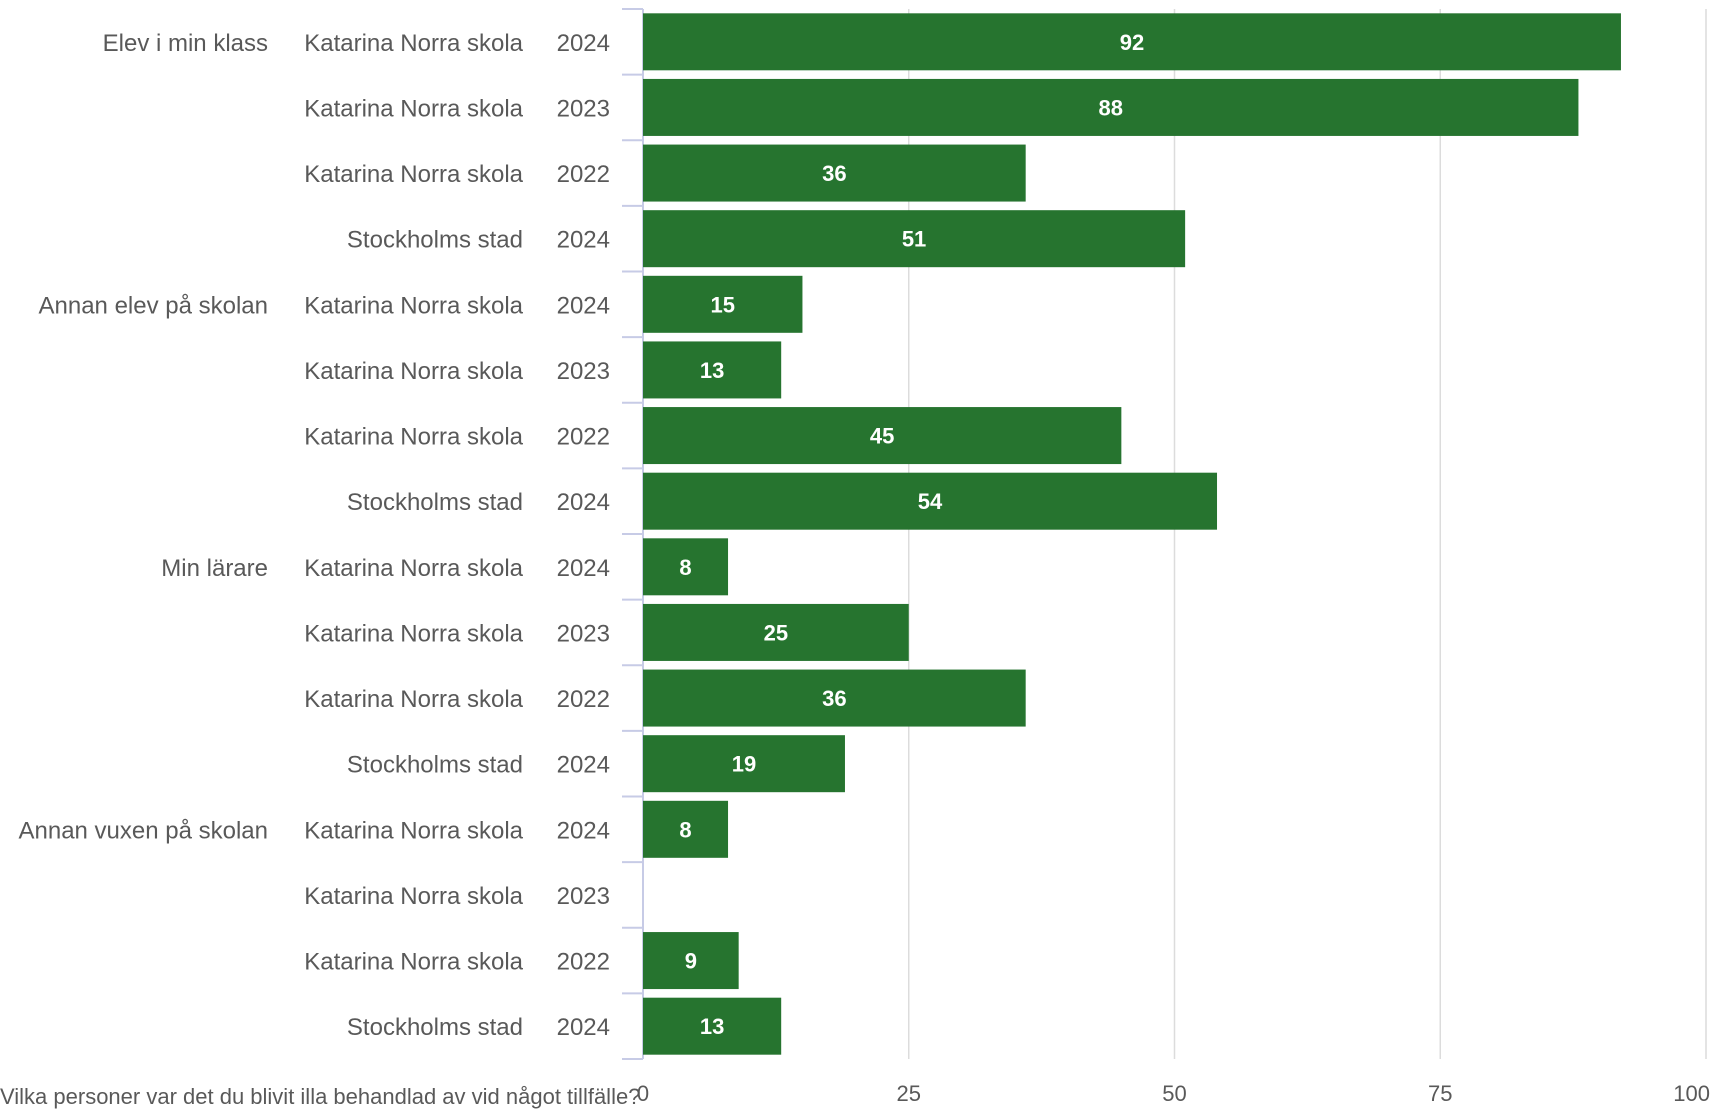 The image size is (1712, 1110). I want to click on data-label: 54, so click(930, 501).